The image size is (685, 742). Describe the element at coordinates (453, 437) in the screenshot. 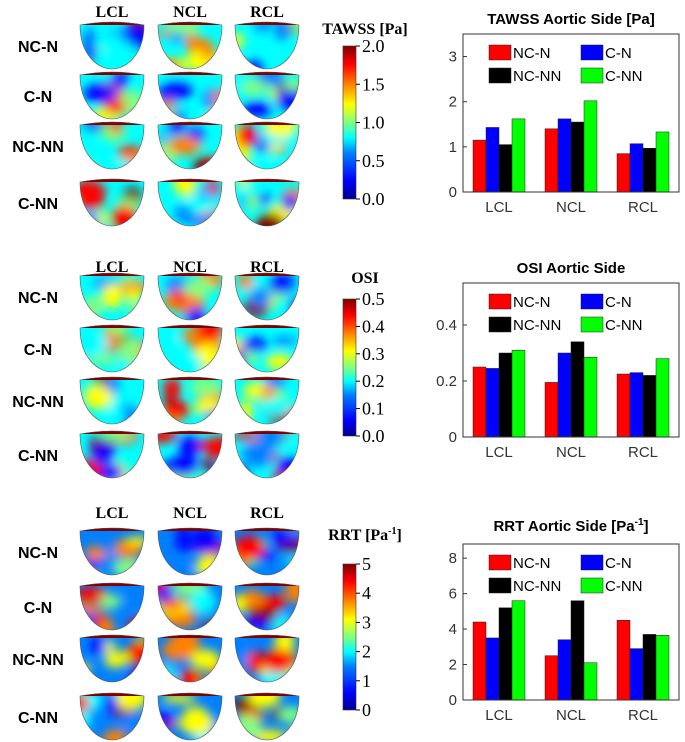

I see `y-tick-label: 0` at that location.